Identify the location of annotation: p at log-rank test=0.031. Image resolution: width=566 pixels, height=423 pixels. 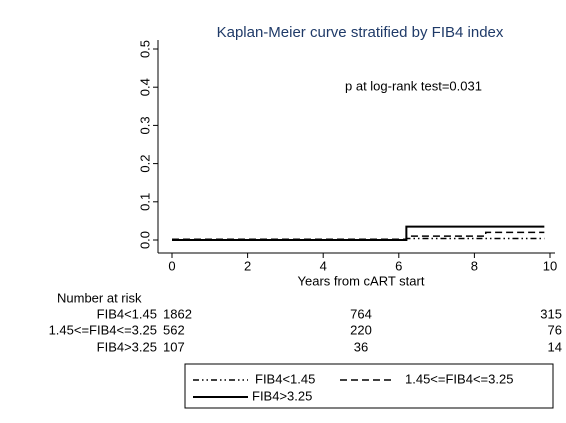
(413, 85).